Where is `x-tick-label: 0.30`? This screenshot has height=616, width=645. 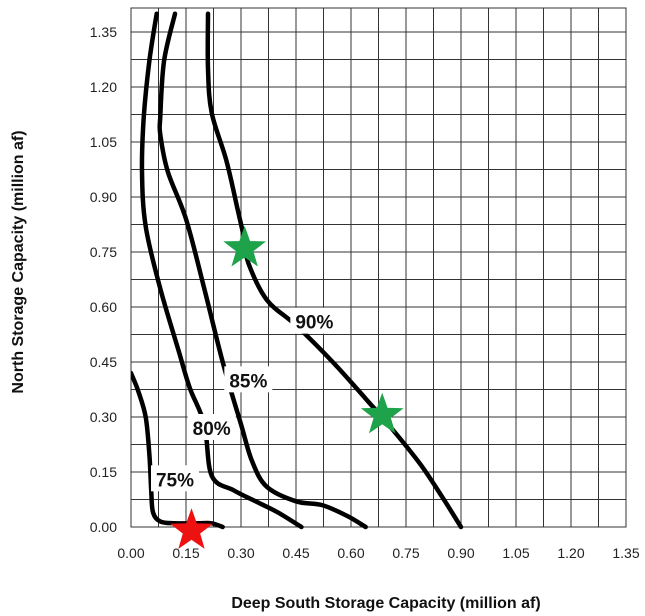 x-tick-label: 0.30 is located at coordinates (240, 553).